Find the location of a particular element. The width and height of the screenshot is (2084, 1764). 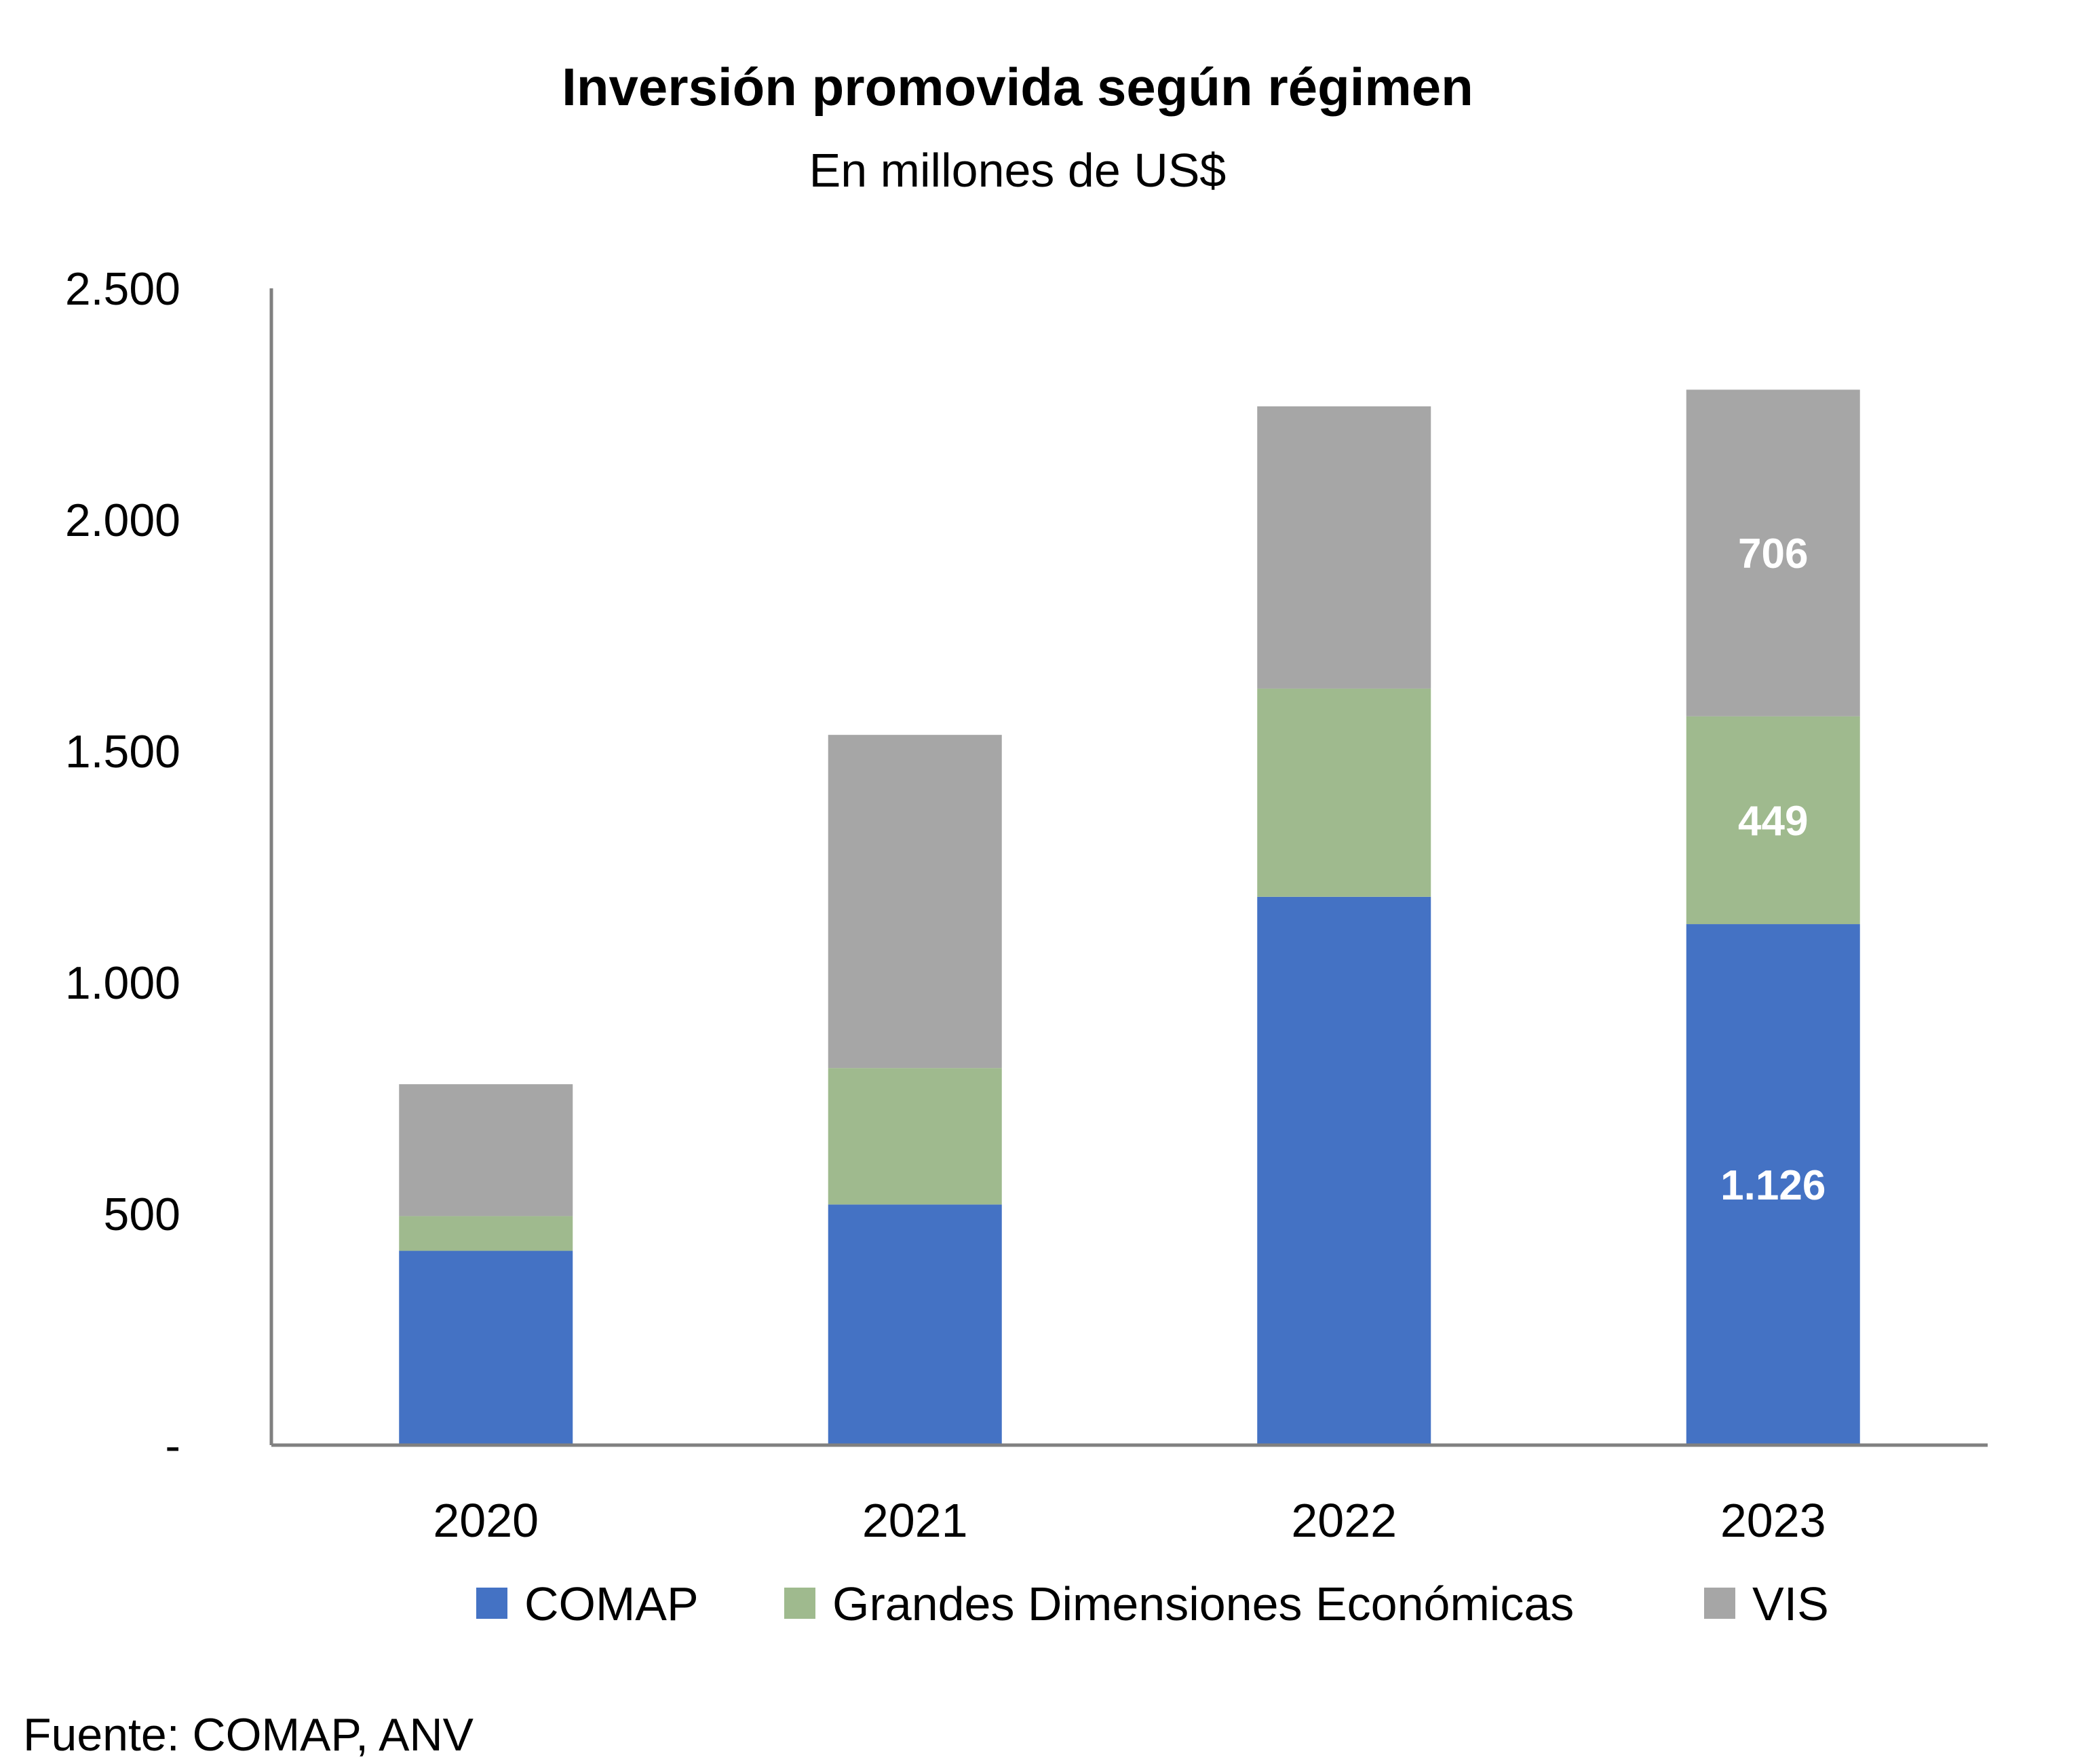

data-labels: 1.126 449 706 is located at coordinates (1773, 870).